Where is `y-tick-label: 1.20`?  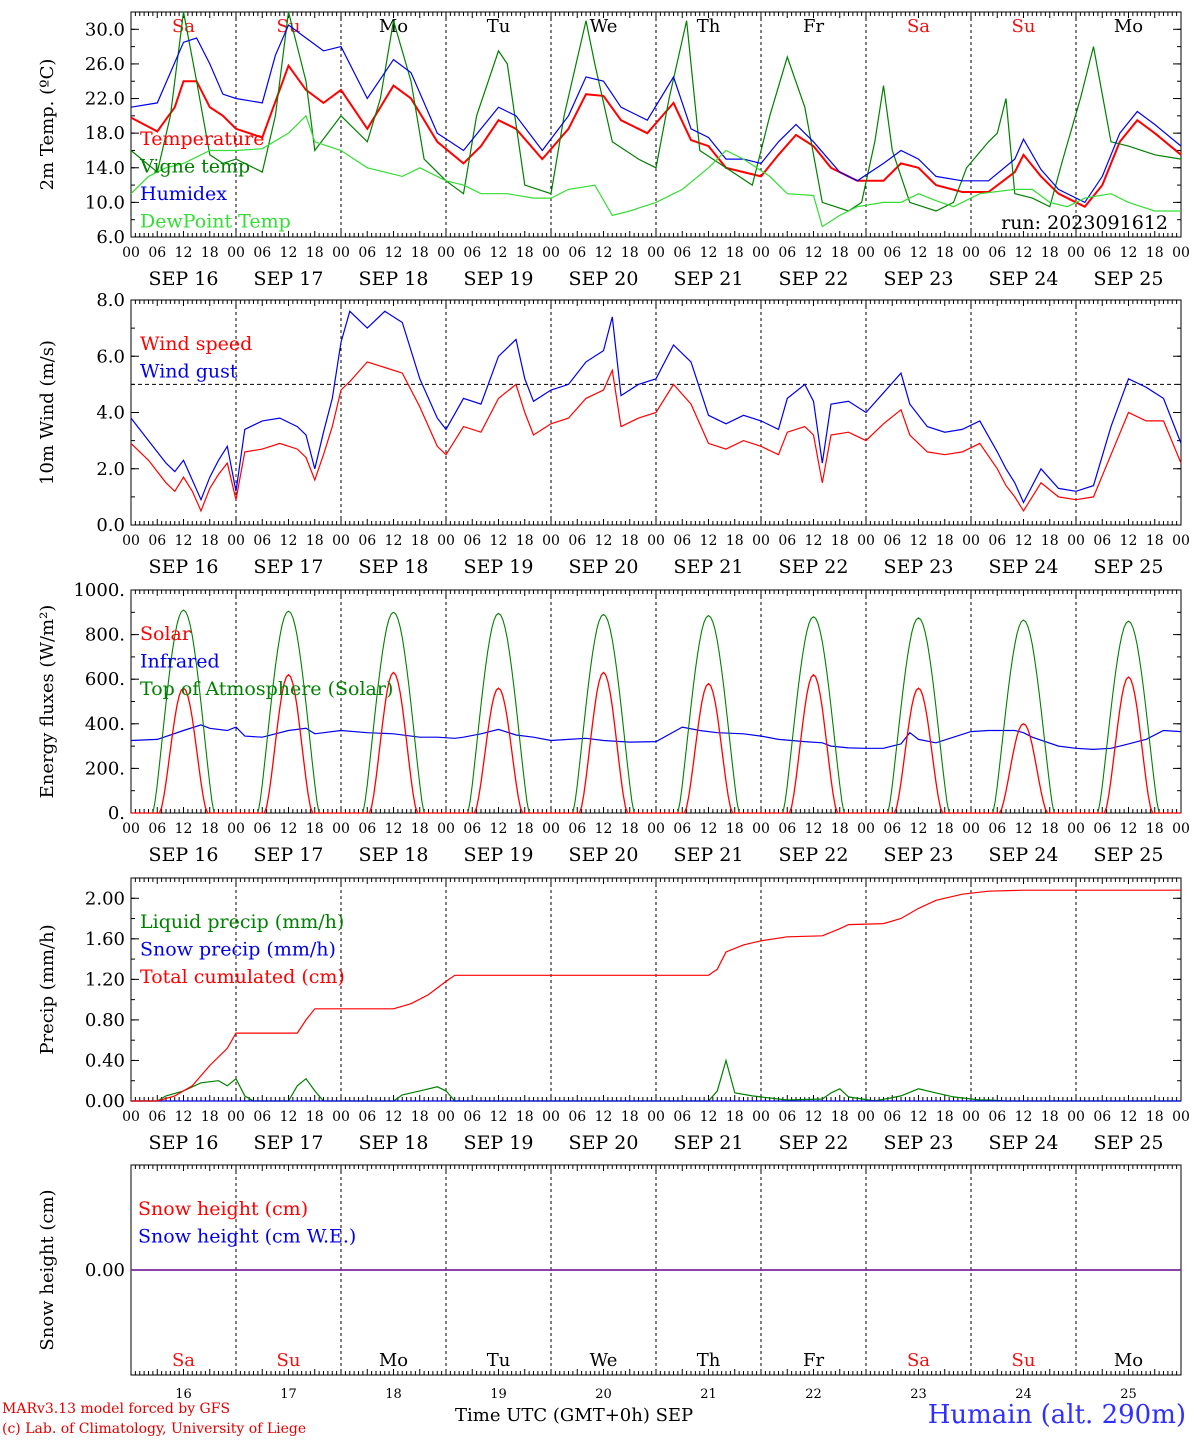 y-tick-label: 1.20 is located at coordinates (105, 979).